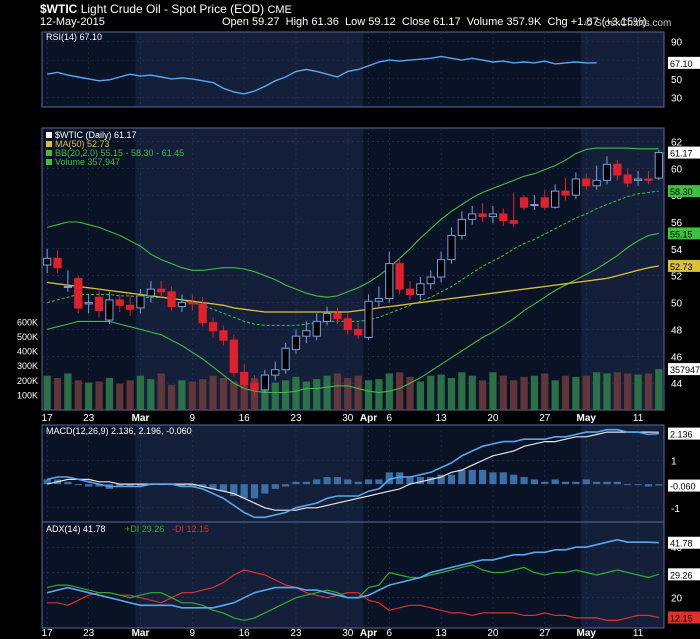 The image size is (700, 639). Describe the element at coordinates (355, 22) in the screenshot. I see `low-label: Low` at that location.